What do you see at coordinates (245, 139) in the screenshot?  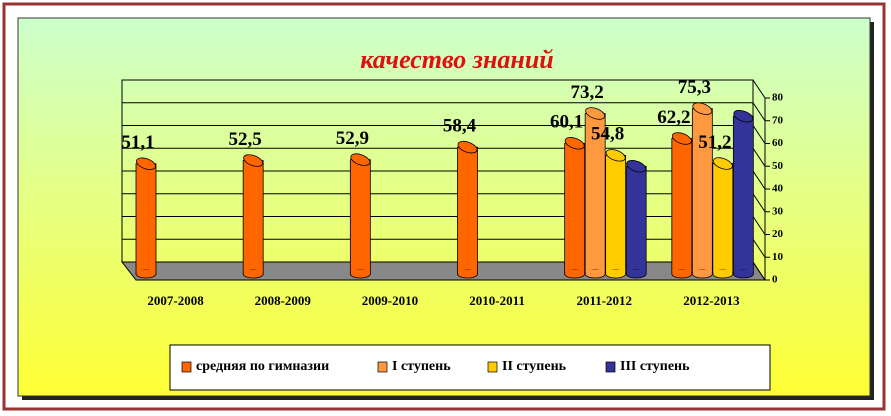 I see `data-label: 52,5` at bounding box center [245, 139].